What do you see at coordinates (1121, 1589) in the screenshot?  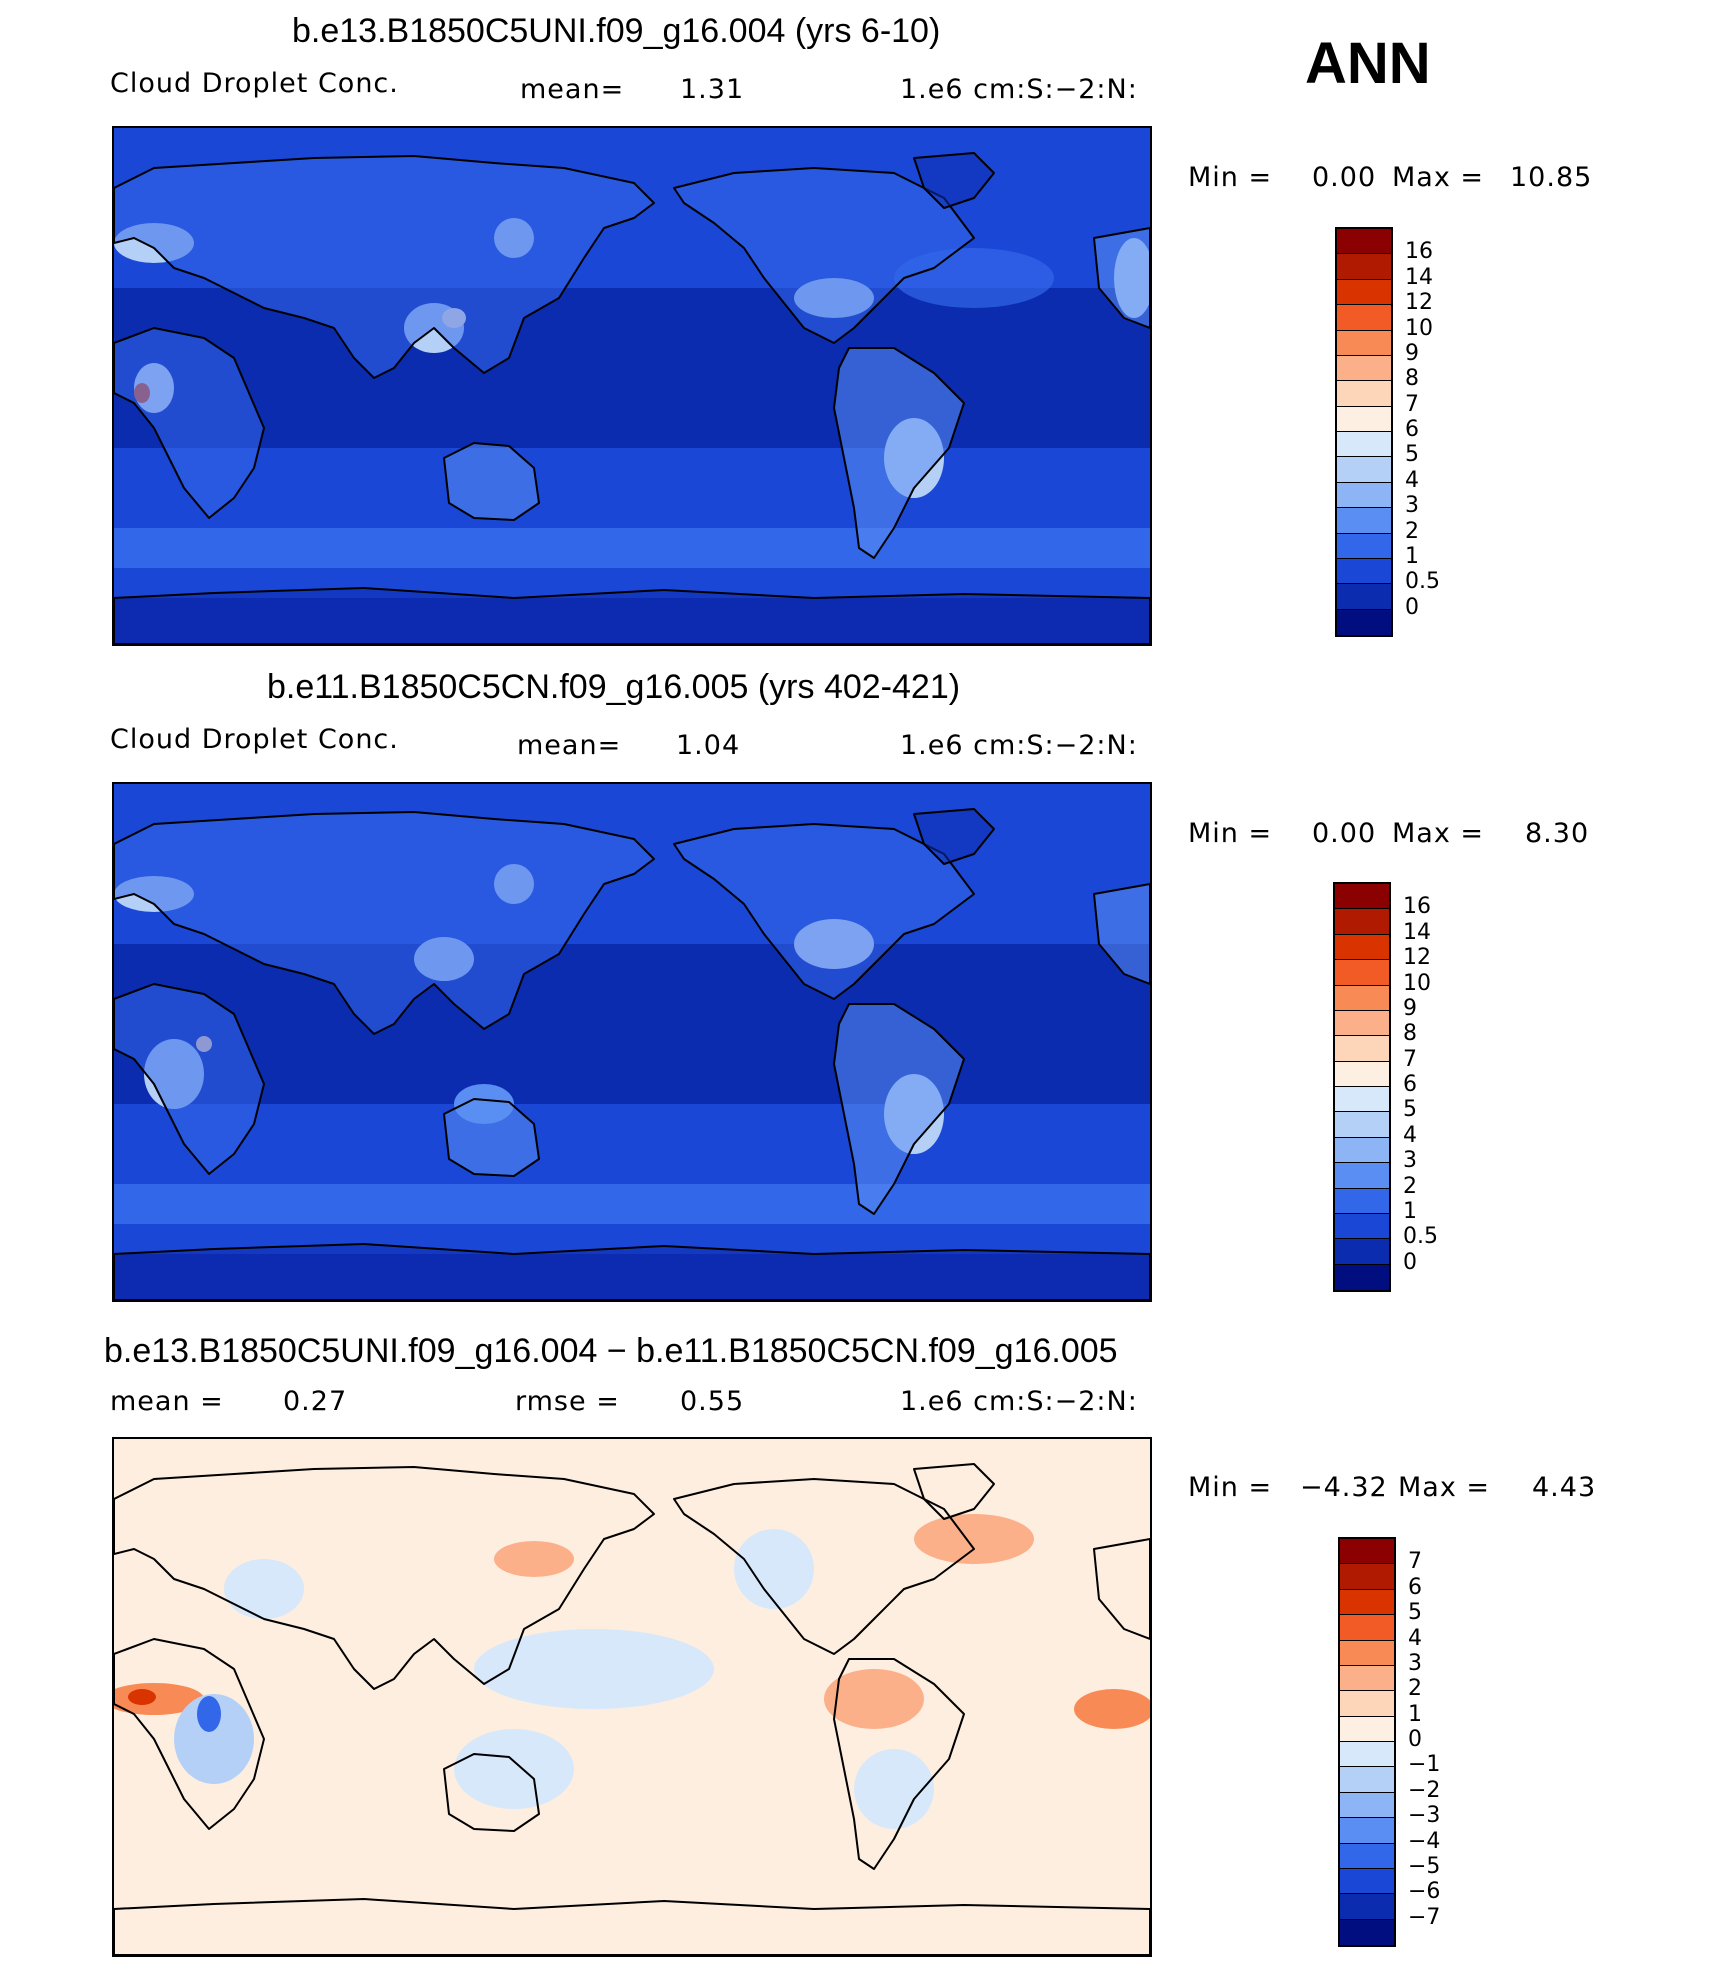 I see `coastline-europeW` at bounding box center [1121, 1589].